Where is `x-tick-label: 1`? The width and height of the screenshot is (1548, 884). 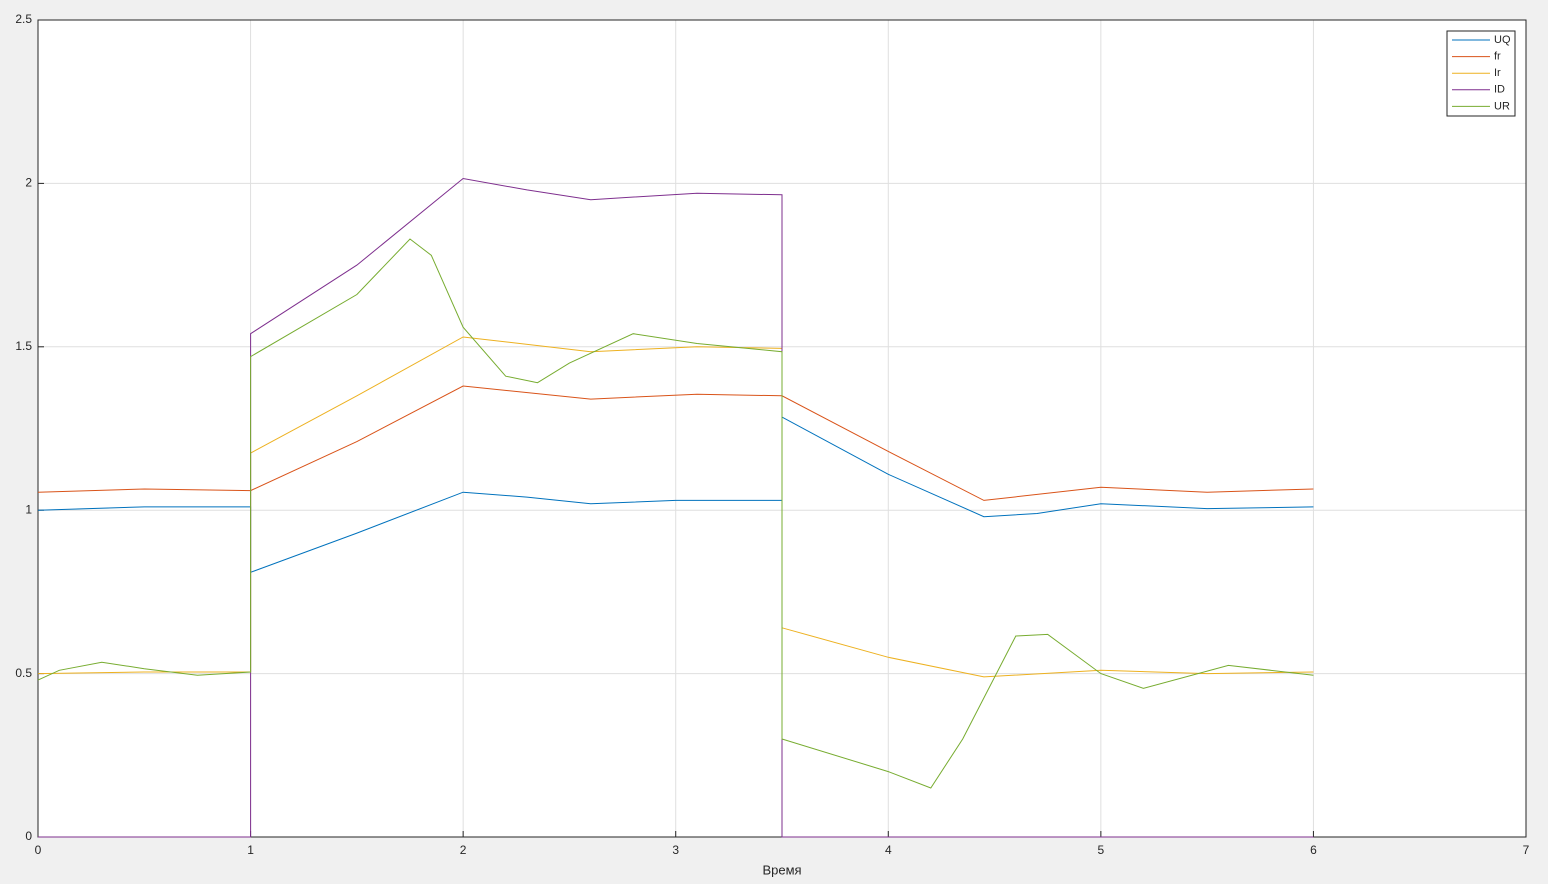 x-tick-label: 1 is located at coordinates (250, 850).